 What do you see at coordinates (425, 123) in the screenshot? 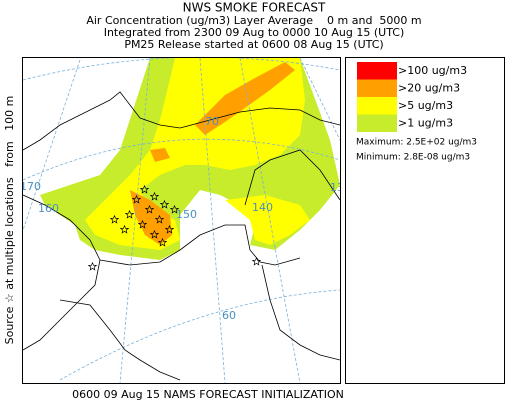
I see `legend-label: >1 ug/m3` at bounding box center [425, 123].